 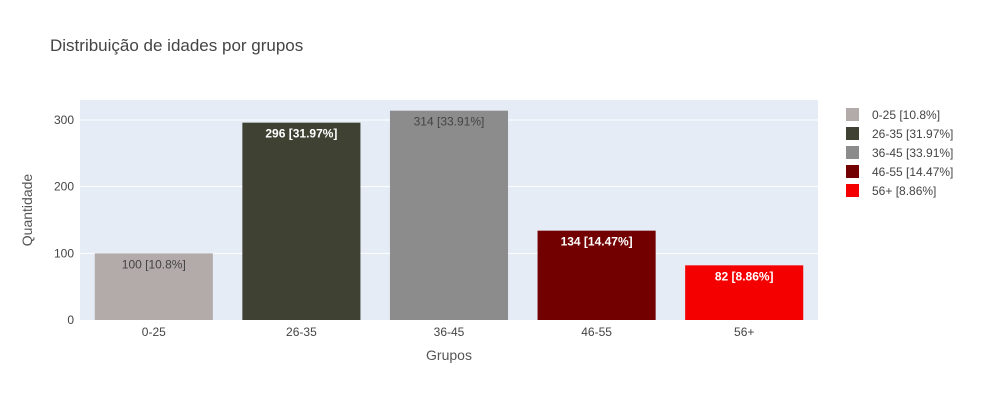 What do you see at coordinates (744, 292) in the screenshot?
I see `bar-56plus` at bounding box center [744, 292].